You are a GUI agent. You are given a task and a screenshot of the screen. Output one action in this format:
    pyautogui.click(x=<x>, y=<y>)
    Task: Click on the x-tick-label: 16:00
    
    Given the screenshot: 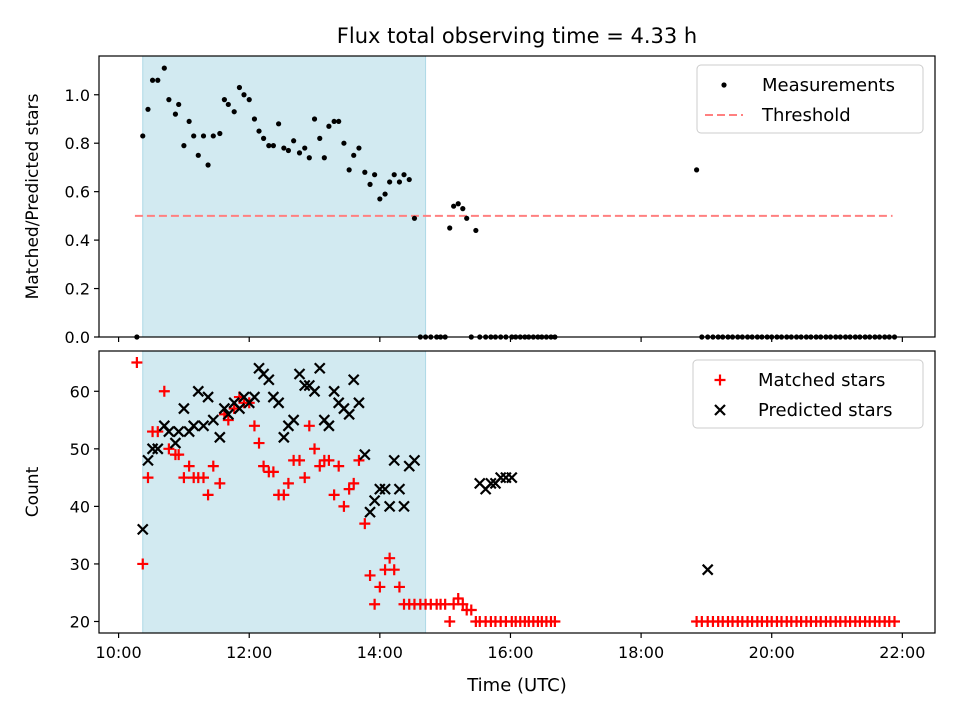 What is the action you would take?
    pyautogui.click(x=510, y=652)
    